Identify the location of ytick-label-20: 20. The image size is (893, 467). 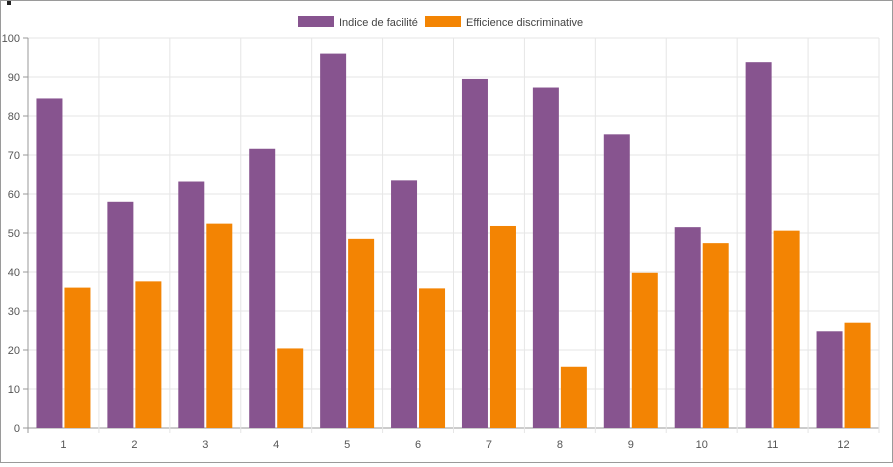
(14, 351).